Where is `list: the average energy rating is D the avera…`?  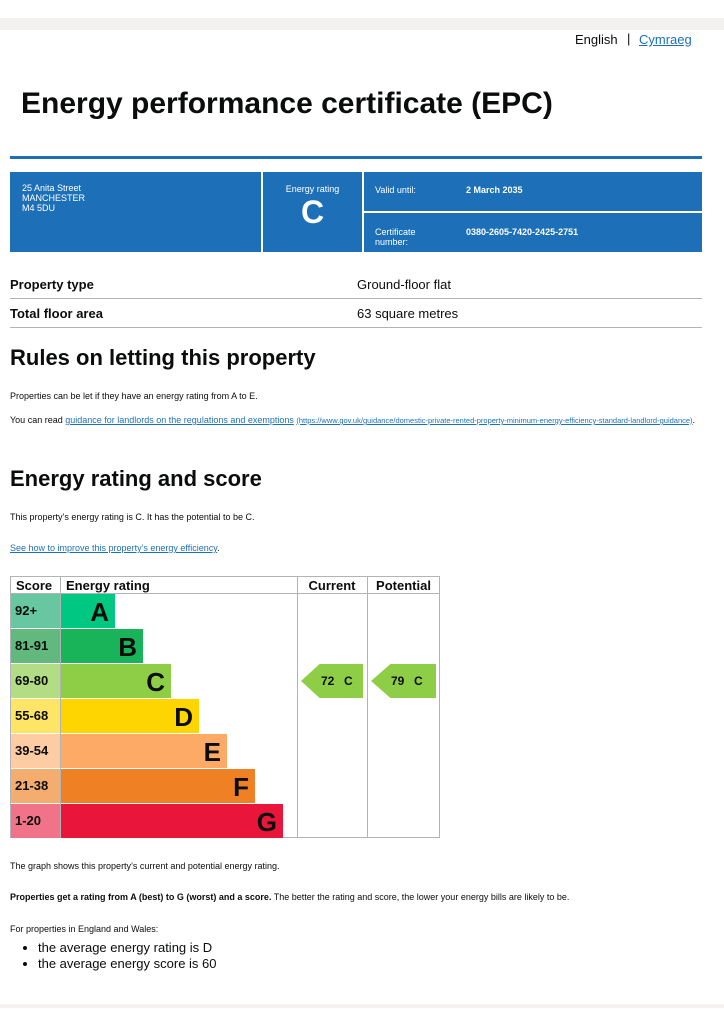
list: the average energy rating is D the avera… is located at coordinates (108, 956).